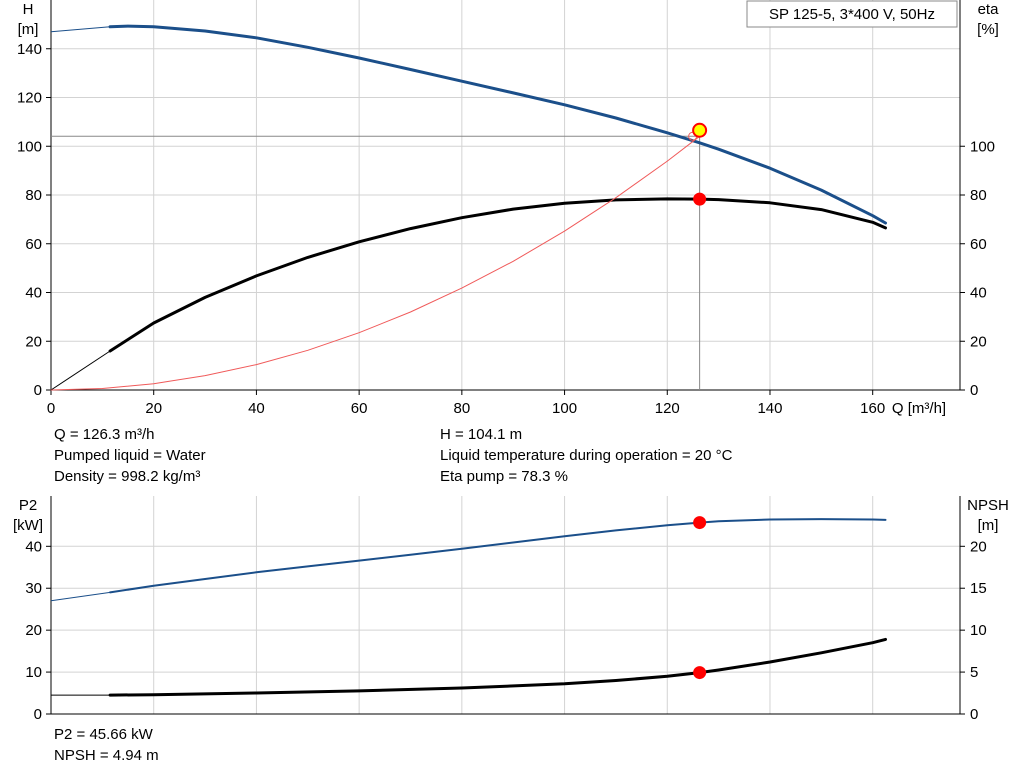  I want to click on left-tick-label: 30, so click(33, 588).